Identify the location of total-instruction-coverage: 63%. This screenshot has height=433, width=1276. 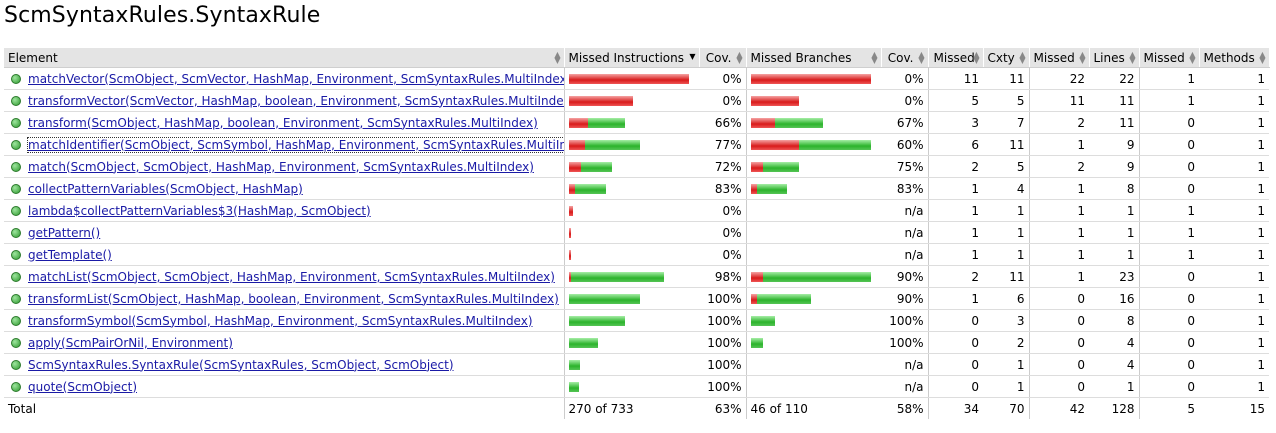
(722, 408).